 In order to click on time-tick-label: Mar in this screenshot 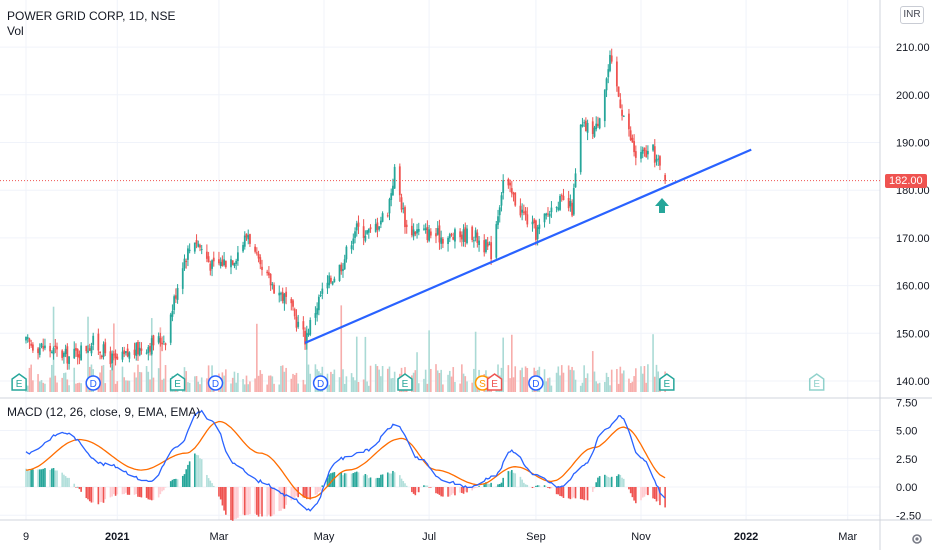, I will do `click(218, 537)`.